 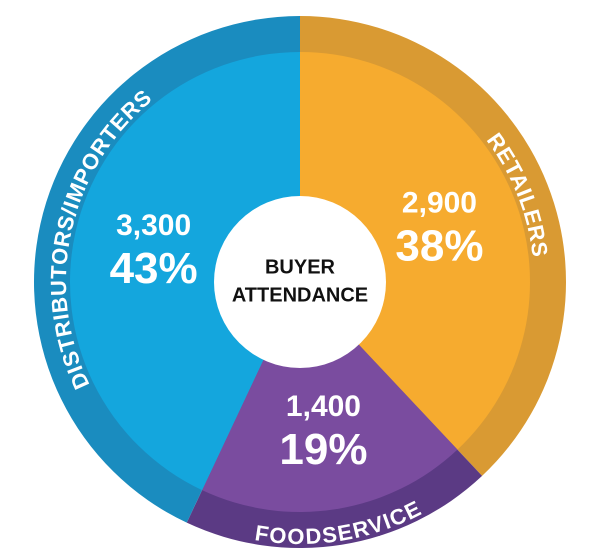 What do you see at coordinates (300, 282) in the screenshot?
I see `center-disc` at bounding box center [300, 282].